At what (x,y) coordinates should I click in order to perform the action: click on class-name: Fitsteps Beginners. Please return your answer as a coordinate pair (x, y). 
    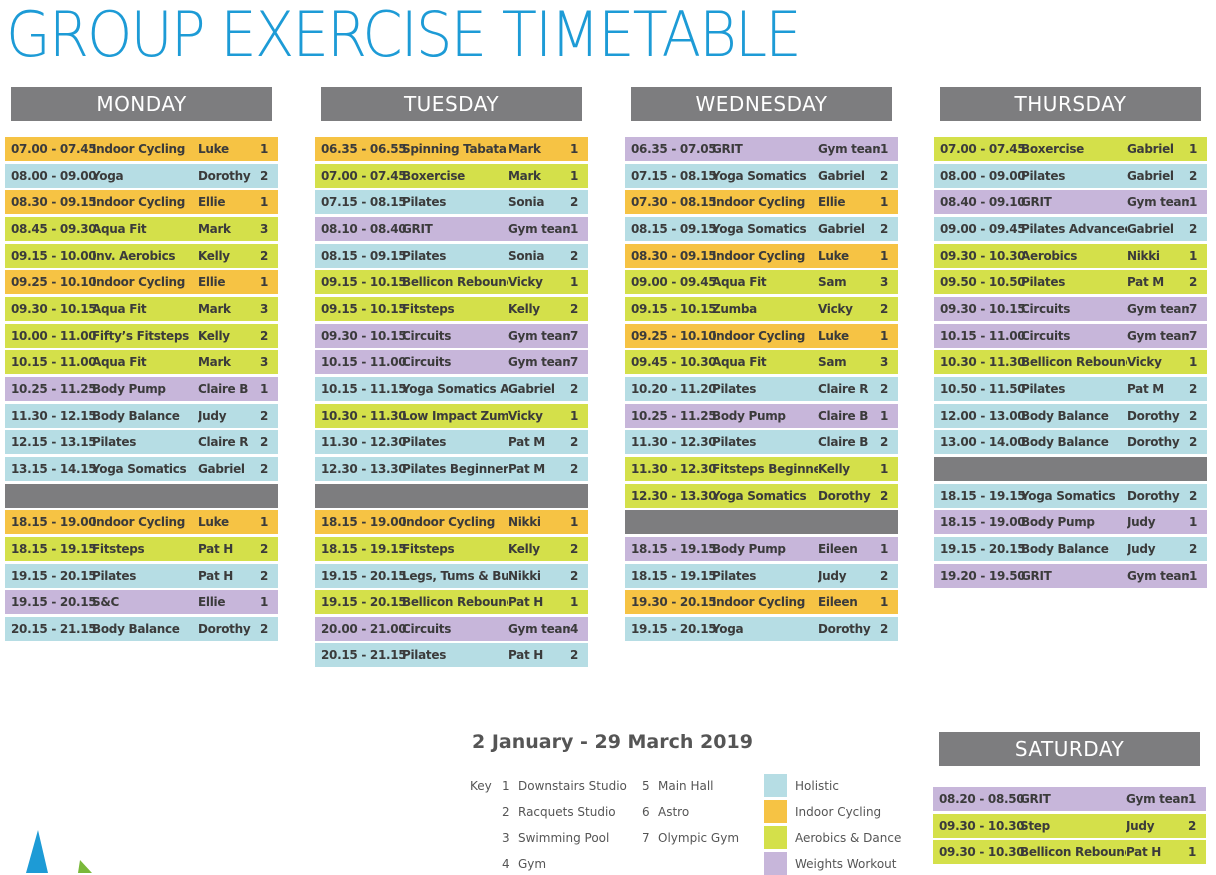
    Looking at the image, I should click on (765, 468).